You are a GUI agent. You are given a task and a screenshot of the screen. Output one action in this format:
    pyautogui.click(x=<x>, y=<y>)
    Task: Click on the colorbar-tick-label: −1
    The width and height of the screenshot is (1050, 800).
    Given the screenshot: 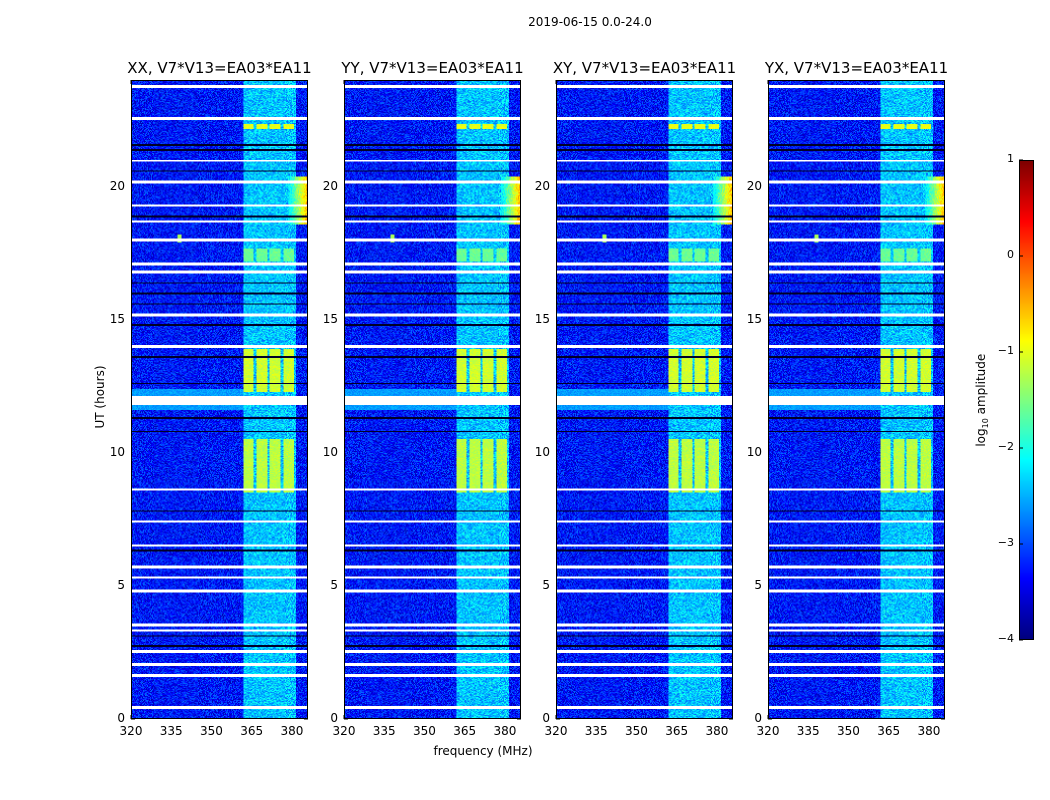 What is the action you would take?
    pyautogui.click(x=1005, y=350)
    